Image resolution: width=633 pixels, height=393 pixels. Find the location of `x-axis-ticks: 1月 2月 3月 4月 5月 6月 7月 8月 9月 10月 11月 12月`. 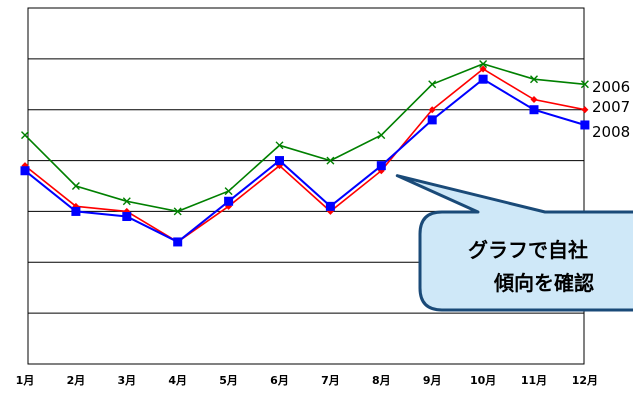

x-axis-ticks: 1月 2月 3月 4月 5月 6月 7月 8月 9月 10月 11月 12月 is located at coordinates (307, 380).